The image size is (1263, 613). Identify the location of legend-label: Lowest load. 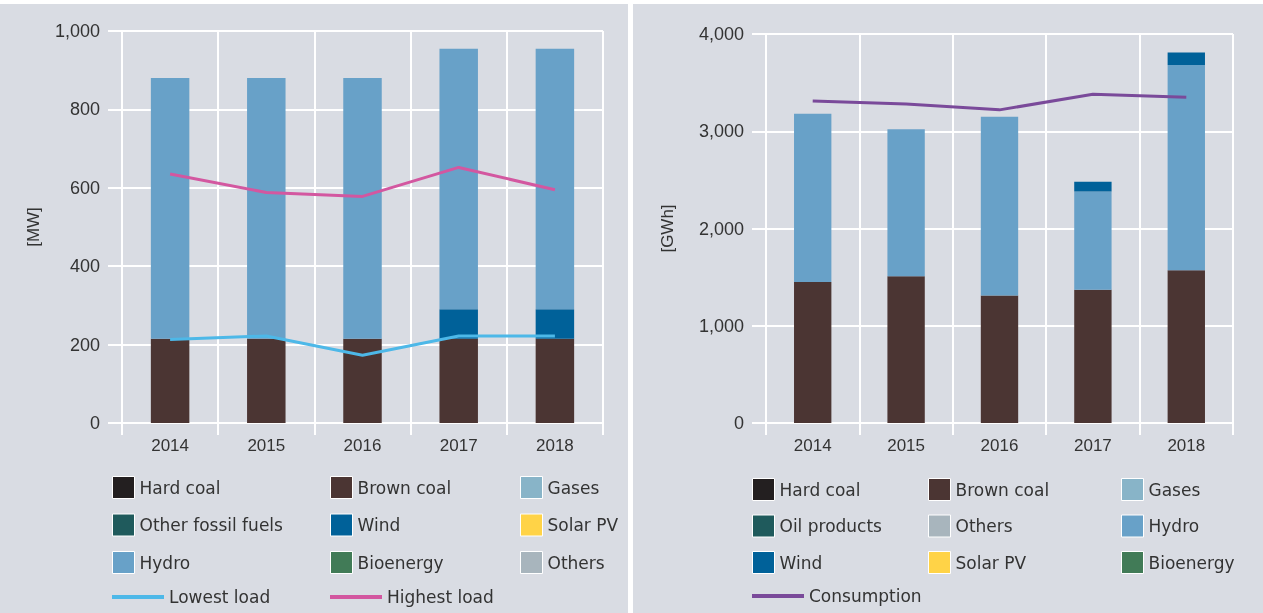
(220, 597).